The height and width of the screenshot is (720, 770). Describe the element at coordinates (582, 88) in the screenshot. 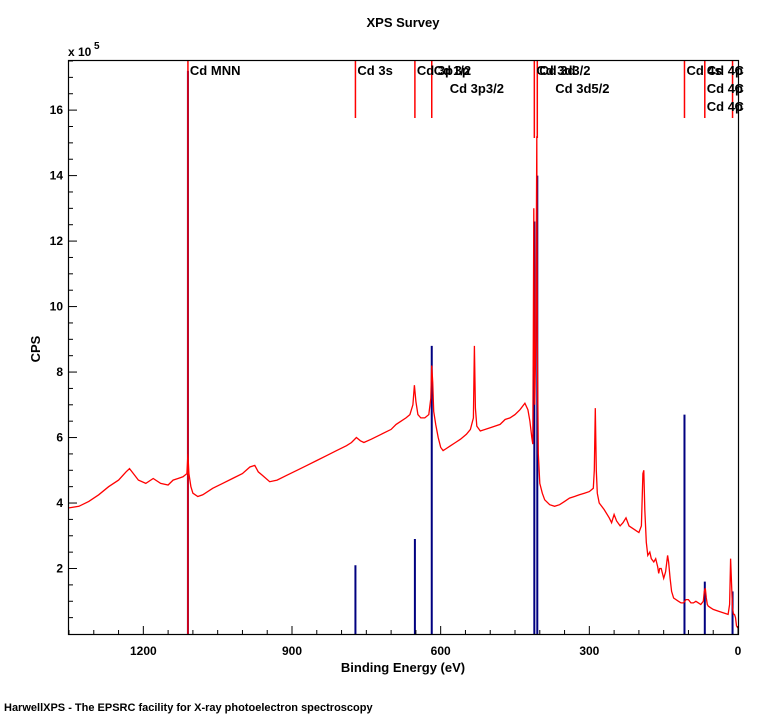

I see `peak-label-5-1: Cd 3d5/2` at that location.